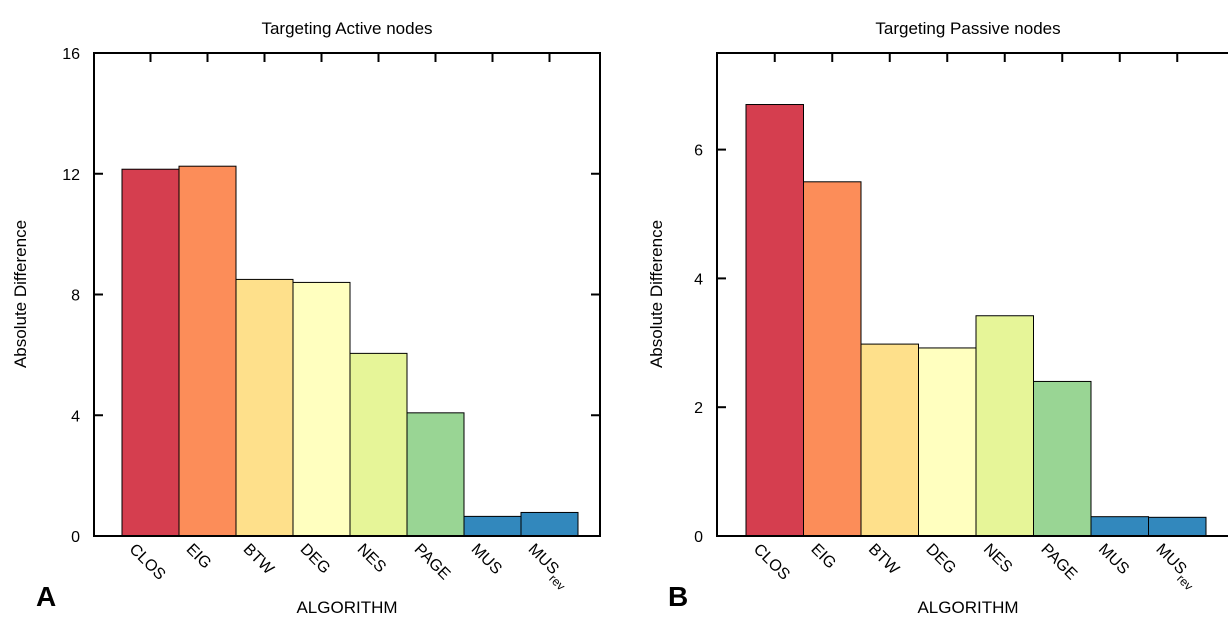 This screenshot has width=1228, height=621. Describe the element at coordinates (656, 294) in the screenshot. I see `panel-b-ylabel: Absolute Difference` at that location.